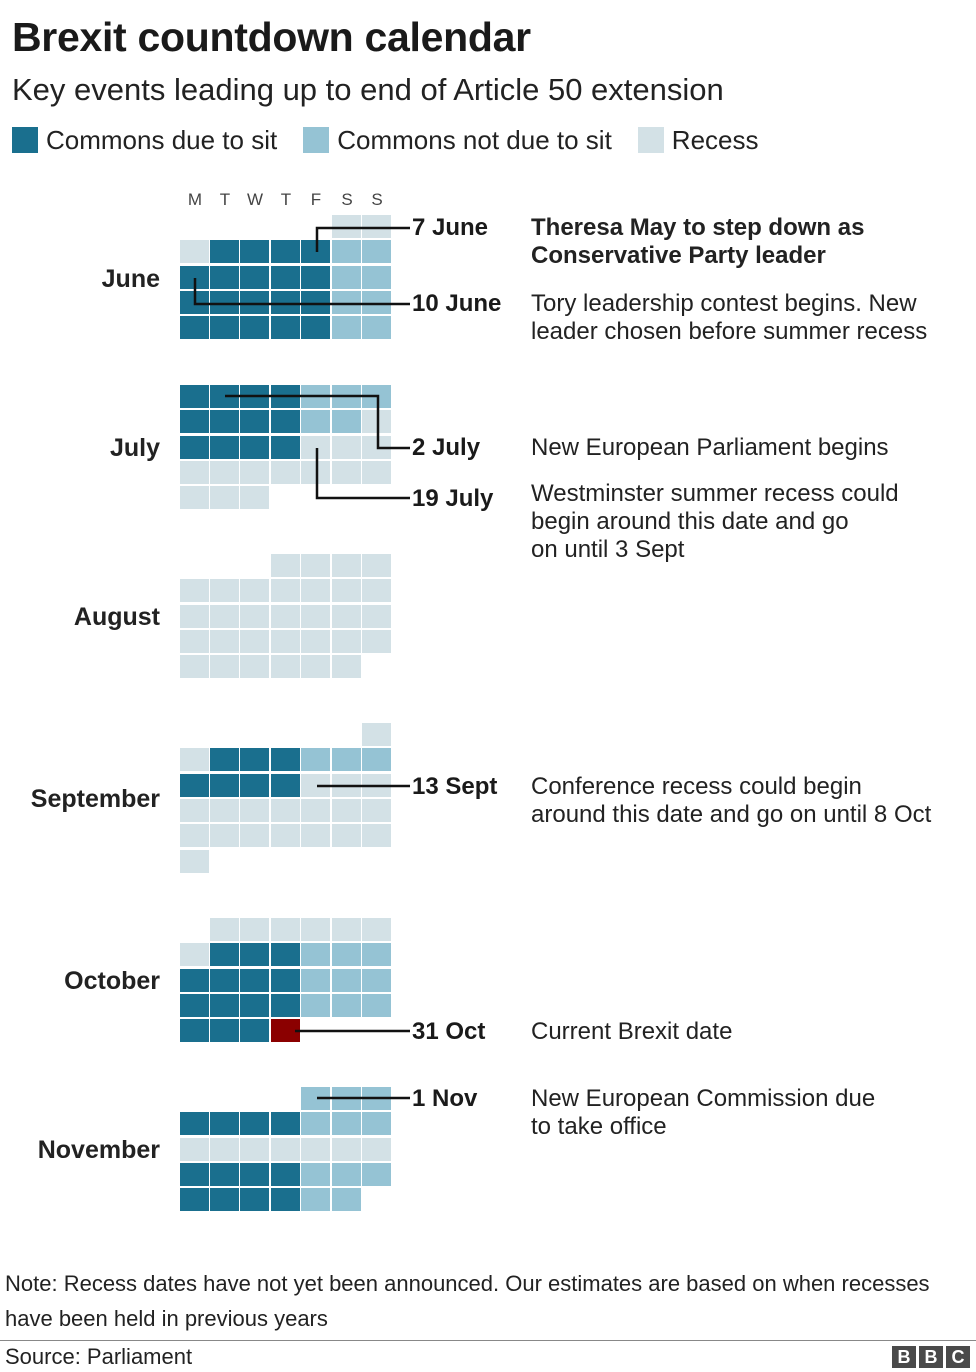 This screenshot has height=1372, width=976. What do you see at coordinates (362, 474) in the screenshot?
I see `leader-line-19-july` at bounding box center [362, 474].